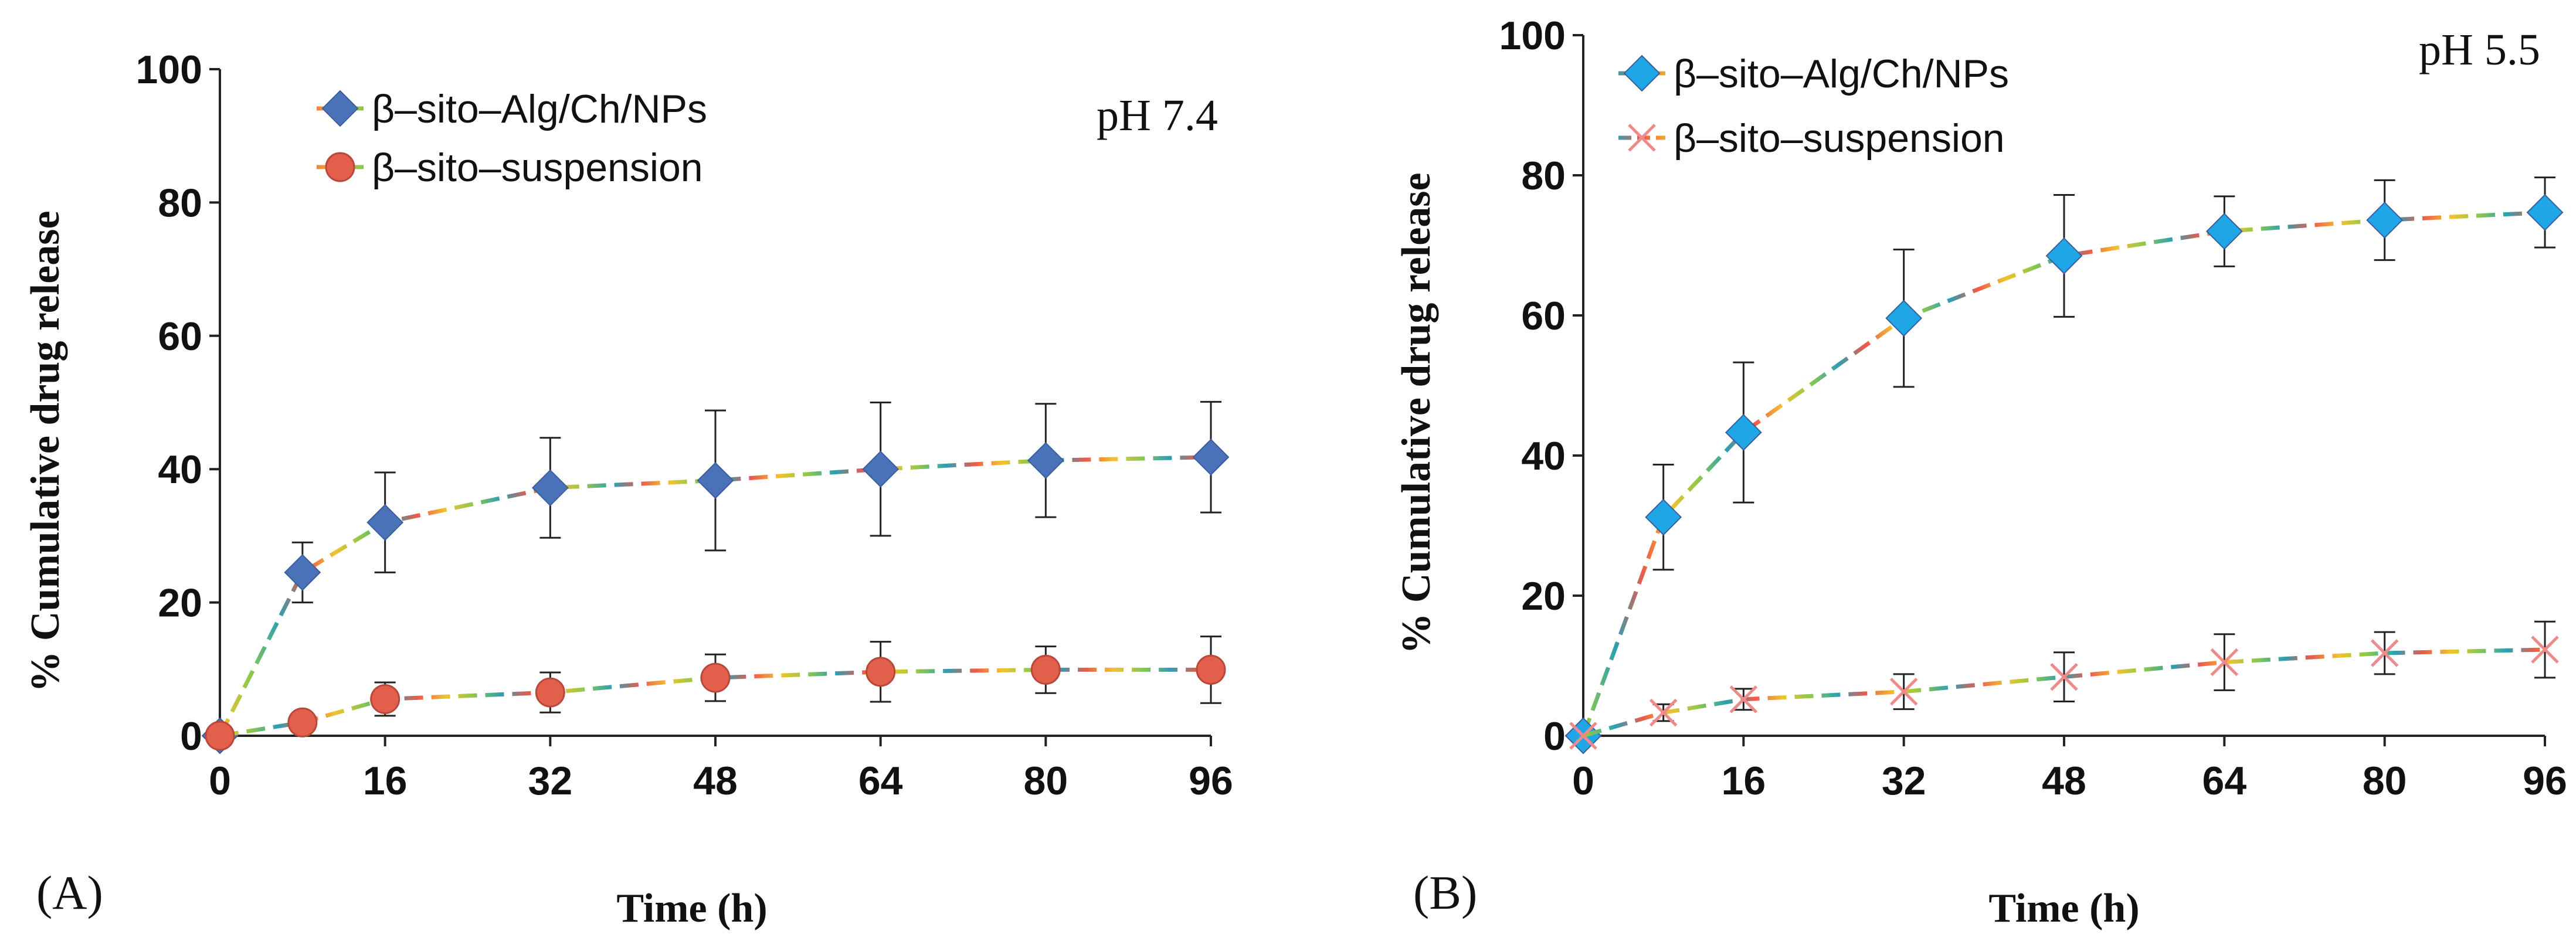  I want to click on ph-annotation: pH 7.4, so click(1157, 115).